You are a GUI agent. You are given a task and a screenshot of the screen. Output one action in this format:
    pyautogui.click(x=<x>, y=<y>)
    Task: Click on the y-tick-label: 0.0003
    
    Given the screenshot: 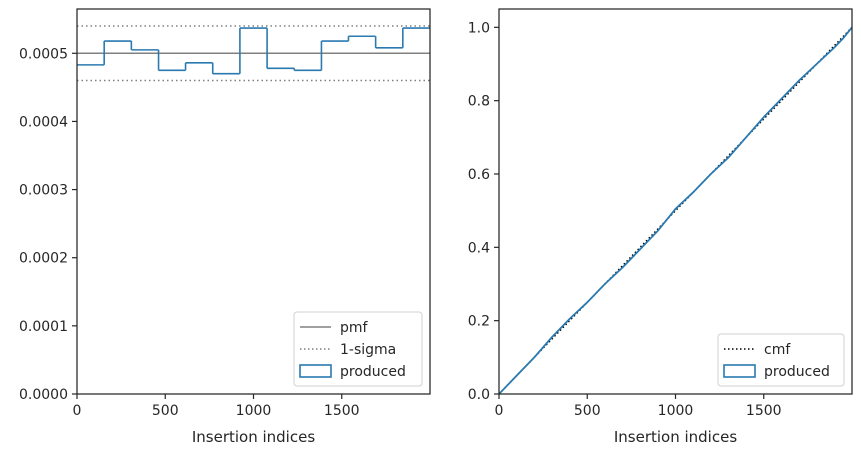 What is the action you would take?
    pyautogui.click(x=43, y=191)
    